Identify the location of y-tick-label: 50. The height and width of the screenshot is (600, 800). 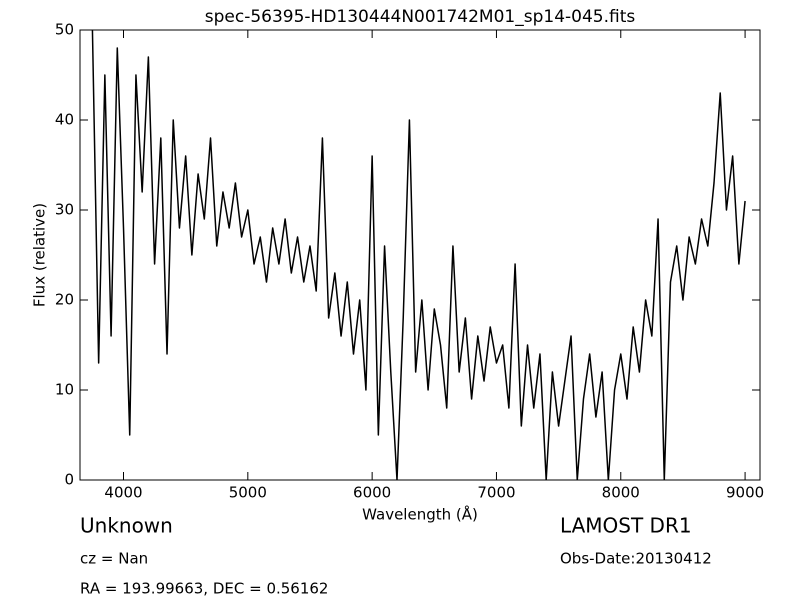
(64, 30).